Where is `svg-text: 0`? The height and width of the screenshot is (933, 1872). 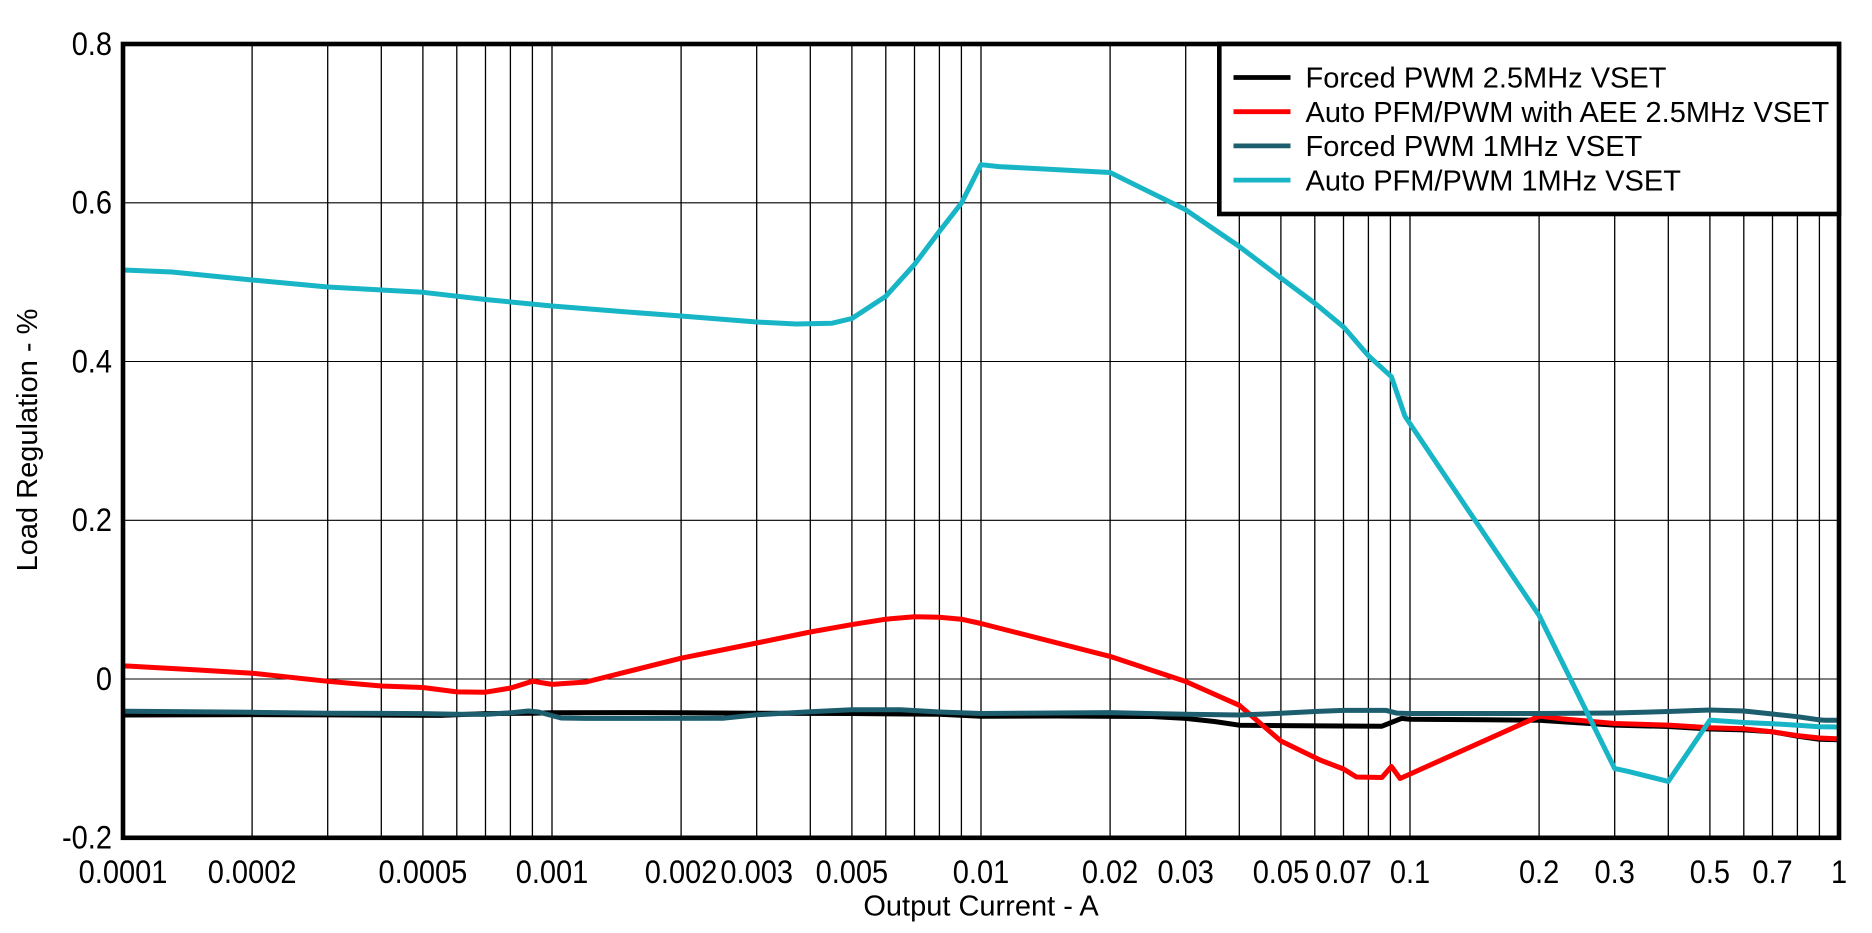 svg-text: 0 is located at coordinates (104, 679).